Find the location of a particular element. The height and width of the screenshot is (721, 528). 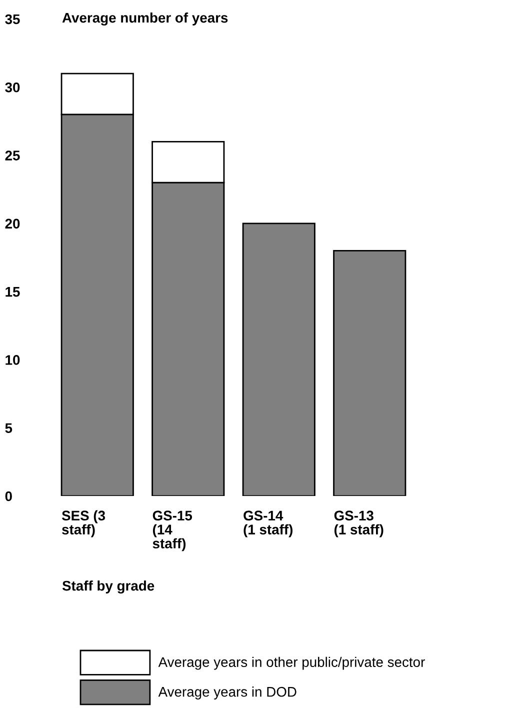

y-tick-label: 5 is located at coordinates (8, 428).